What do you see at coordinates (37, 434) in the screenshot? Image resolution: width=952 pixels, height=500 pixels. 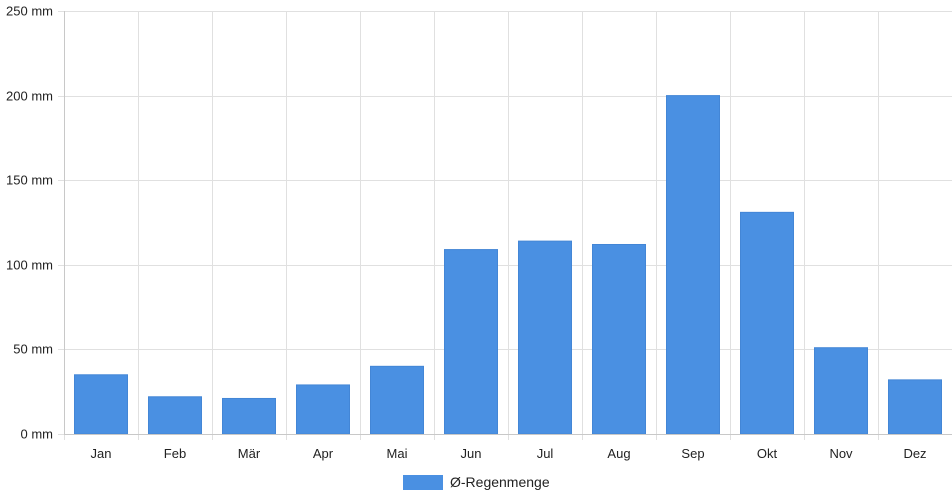 I see `y-tick-label: 0 mm` at bounding box center [37, 434].